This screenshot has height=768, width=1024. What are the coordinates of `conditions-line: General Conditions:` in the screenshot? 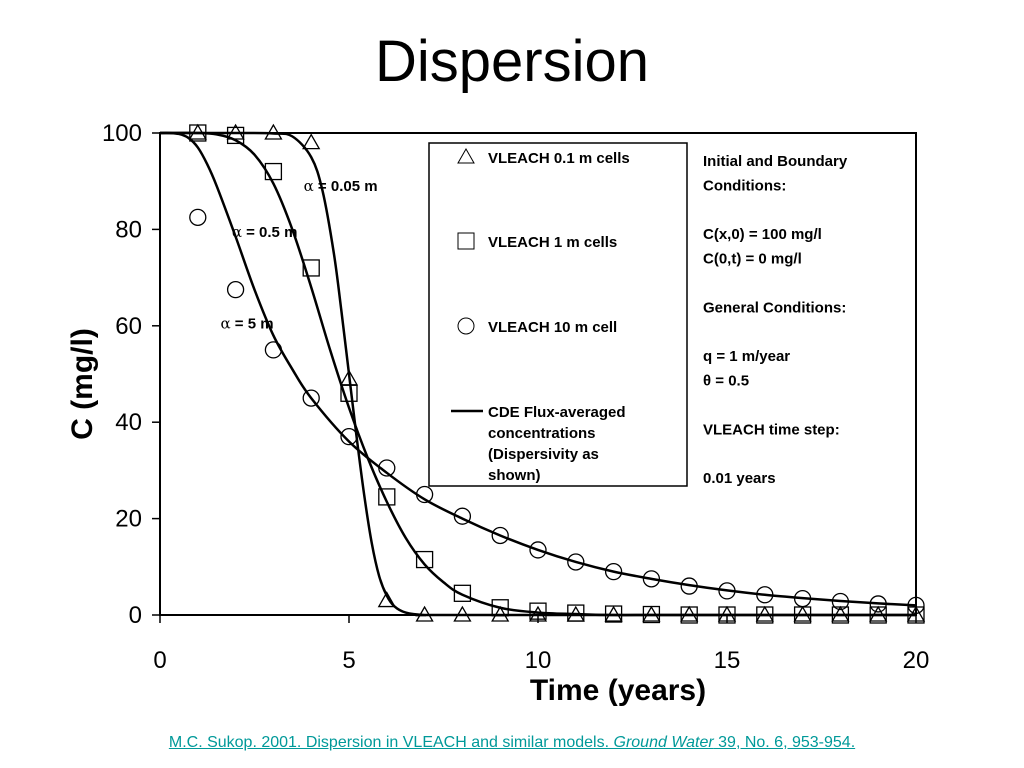 It's located at (774, 307).